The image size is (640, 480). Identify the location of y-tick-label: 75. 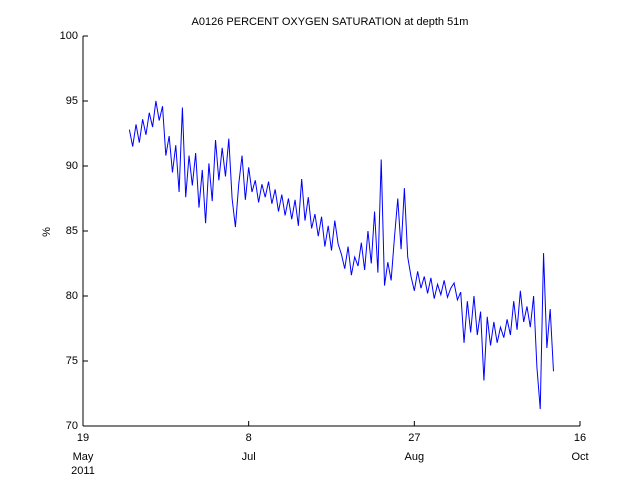
(72, 361).